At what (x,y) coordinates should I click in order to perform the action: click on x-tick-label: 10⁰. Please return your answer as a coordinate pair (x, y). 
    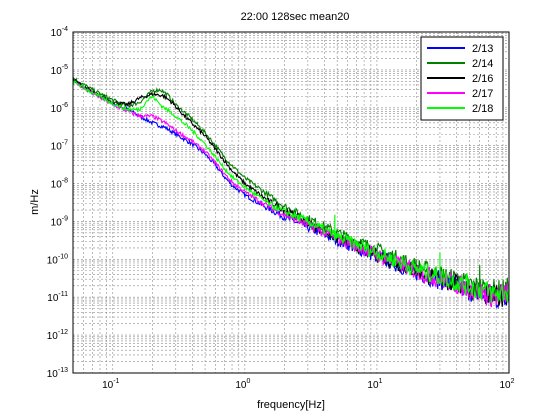
    Looking at the image, I should click on (242, 384).